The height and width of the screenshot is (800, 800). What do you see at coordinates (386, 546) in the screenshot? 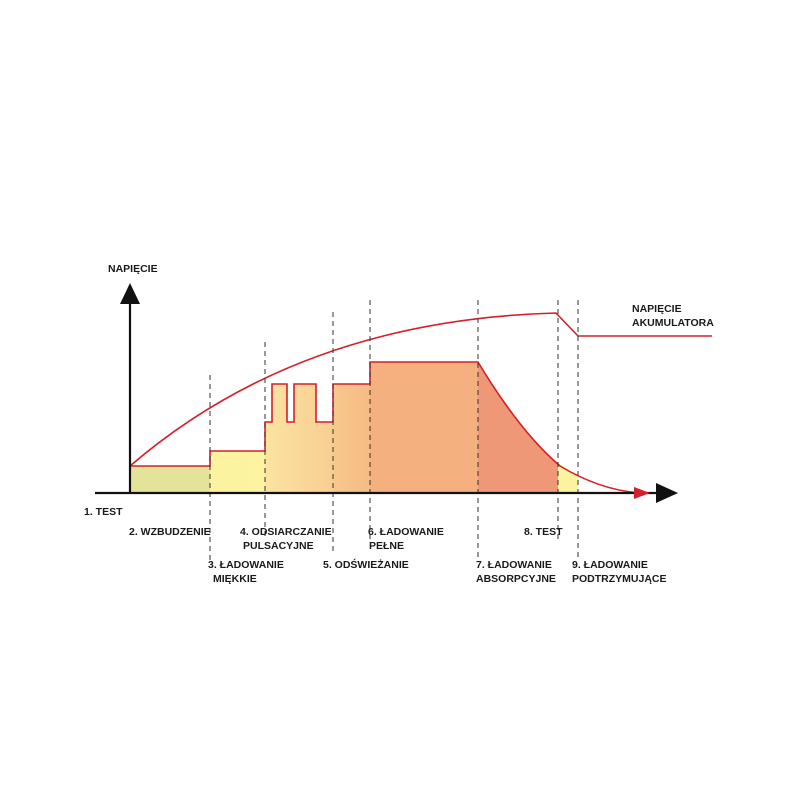
I see `stage-6-label: PEŁNE` at bounding box center [386, 546].